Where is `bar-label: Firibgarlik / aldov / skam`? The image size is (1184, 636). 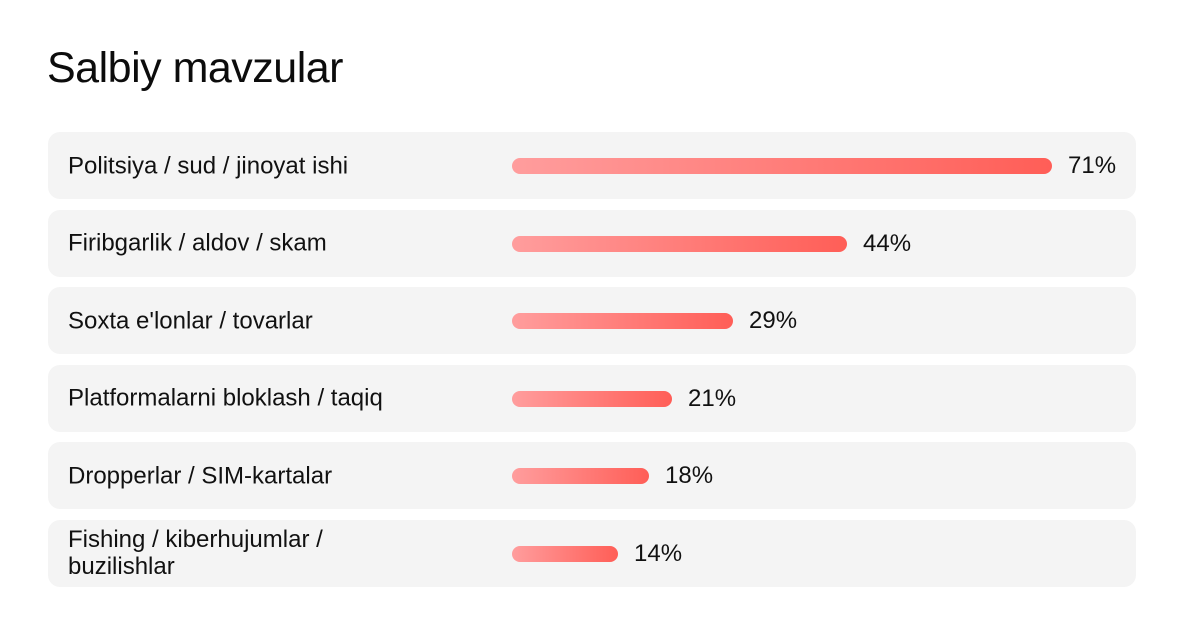
bar-label: Firibgarlik / aldov / skam is located at coordinates (197, 243).